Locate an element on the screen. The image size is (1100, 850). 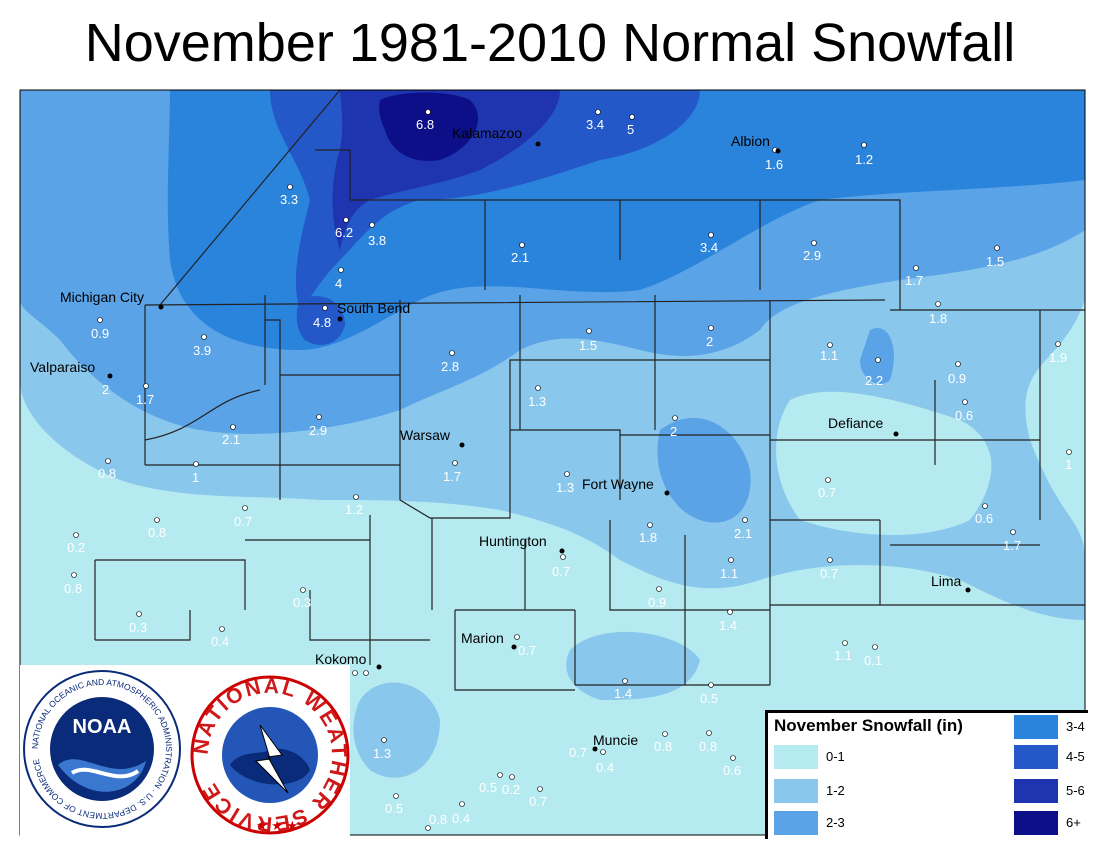
zone-0-1-east is located at coordinates (884, 463).